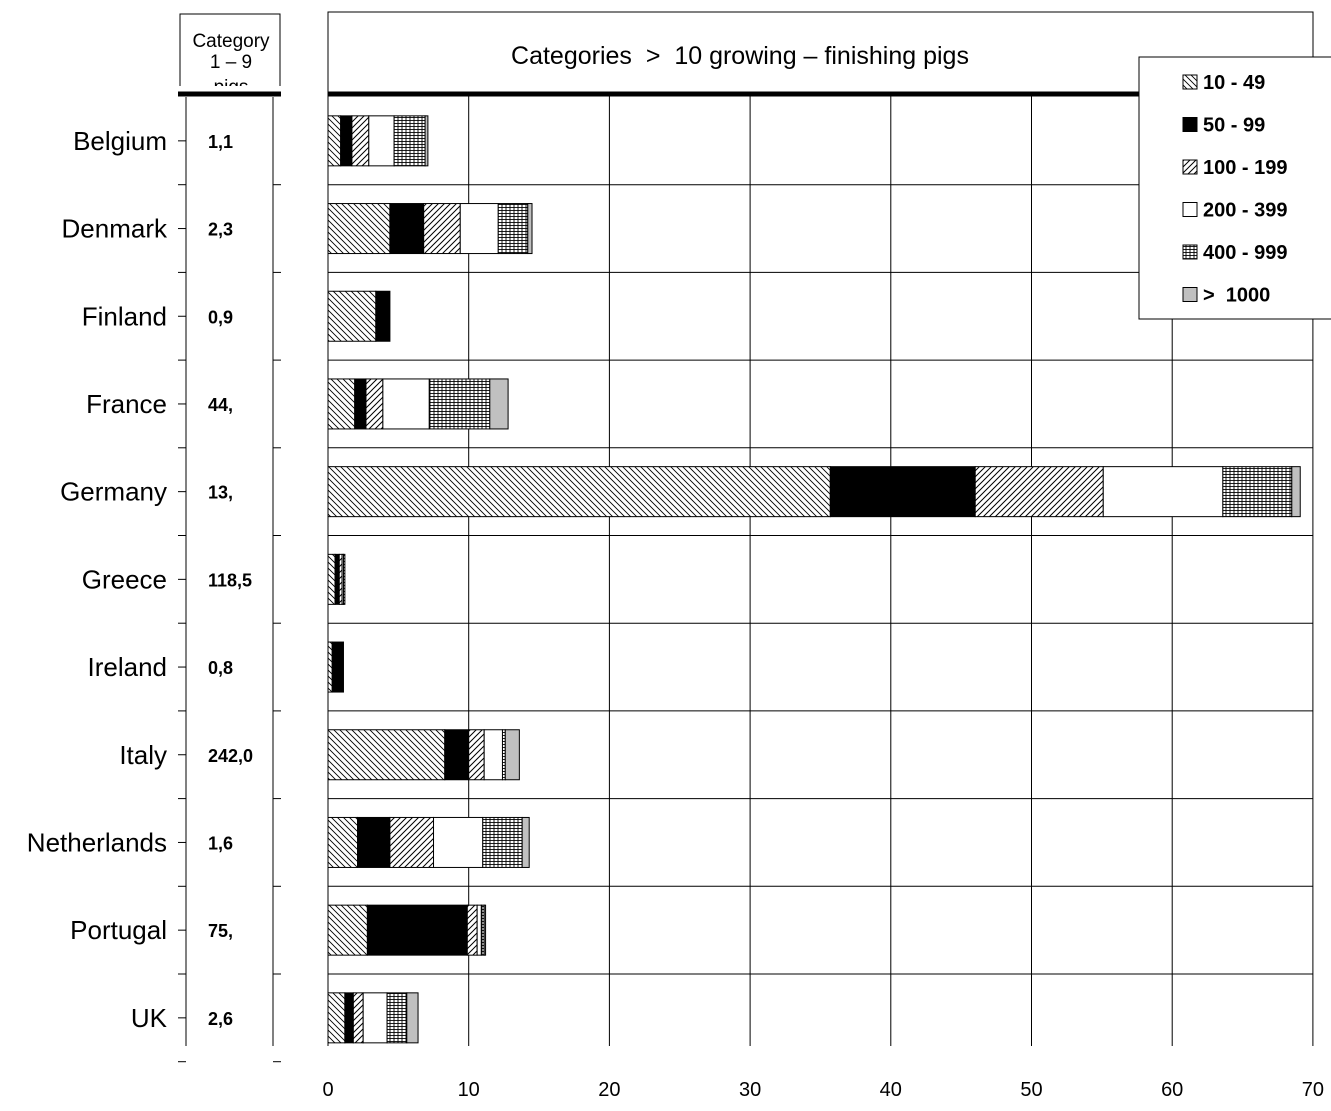 Image resolution: width=1331 pixels, height=1111 pixels. Describe the element at coordinates (220, 1019) in the screenshot. I see `small-category-value-uk: 2,6` at that location.